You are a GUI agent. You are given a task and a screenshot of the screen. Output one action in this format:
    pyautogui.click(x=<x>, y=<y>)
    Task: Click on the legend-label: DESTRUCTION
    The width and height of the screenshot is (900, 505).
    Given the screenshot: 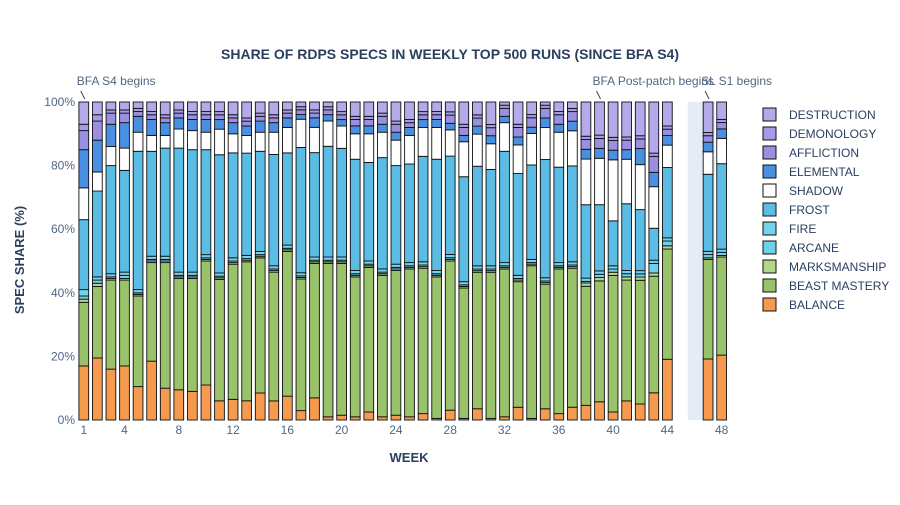 What is the action you would take?
    pyautogui.click(x=832, y=115)
    